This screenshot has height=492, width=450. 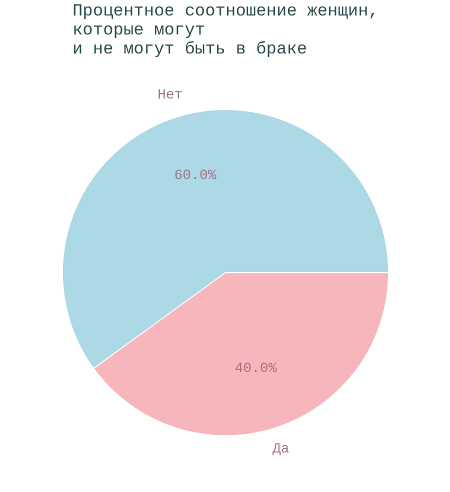 I want to click on chart-title: Процентное соотношение женщин, которые могут и не могут быть в браке, so click(x=225, y=31).